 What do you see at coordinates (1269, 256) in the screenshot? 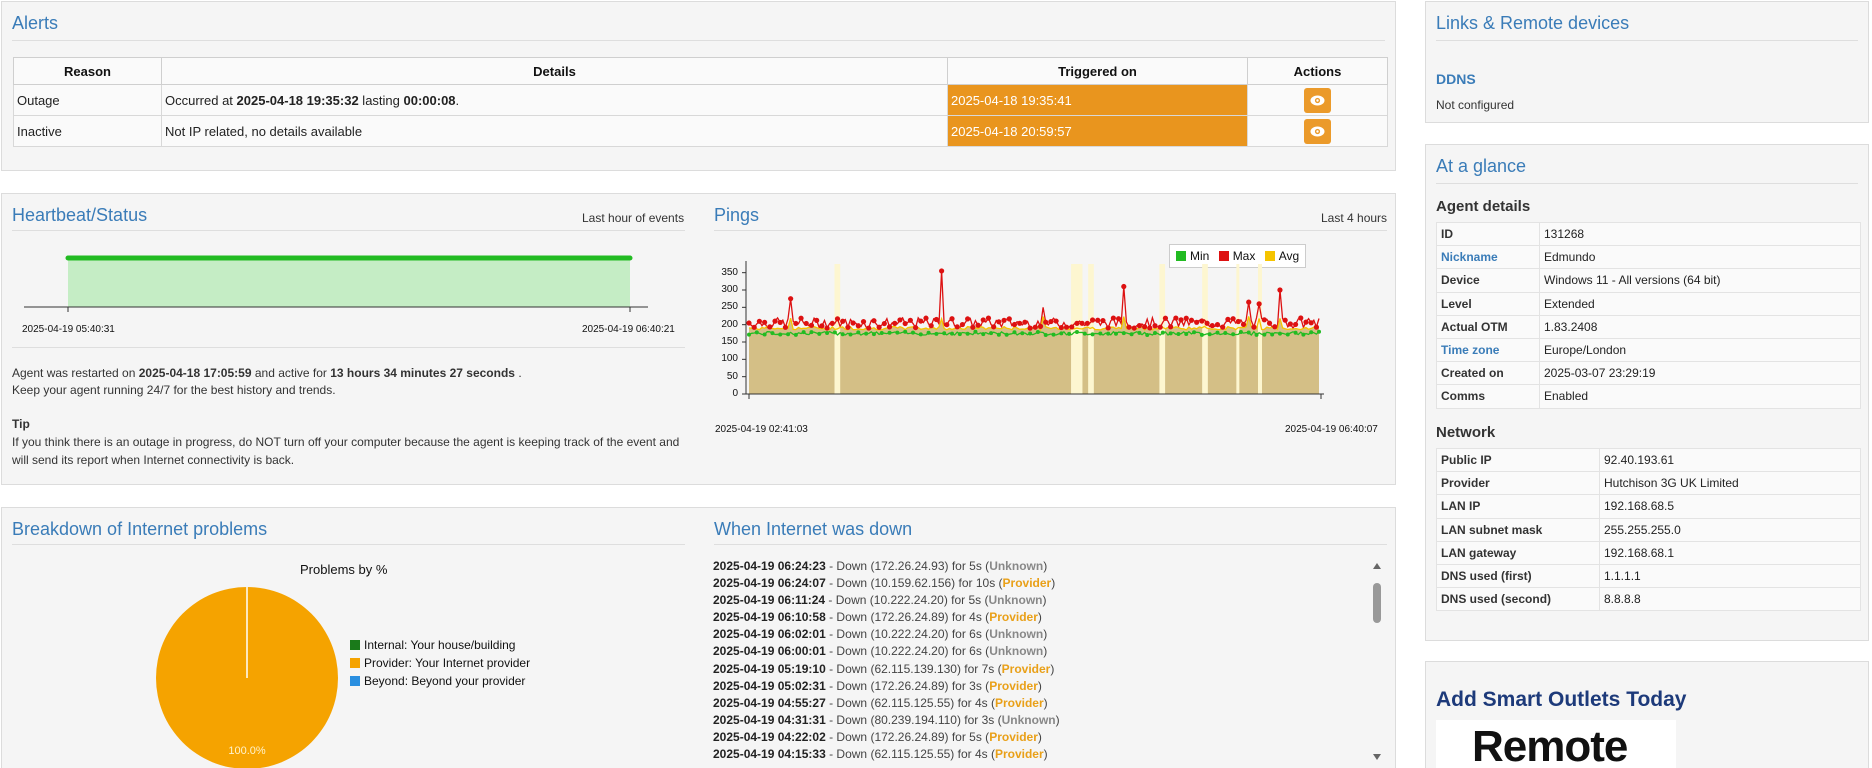
I see `legend-swatch-avg` at bounding box center [1269, 256].